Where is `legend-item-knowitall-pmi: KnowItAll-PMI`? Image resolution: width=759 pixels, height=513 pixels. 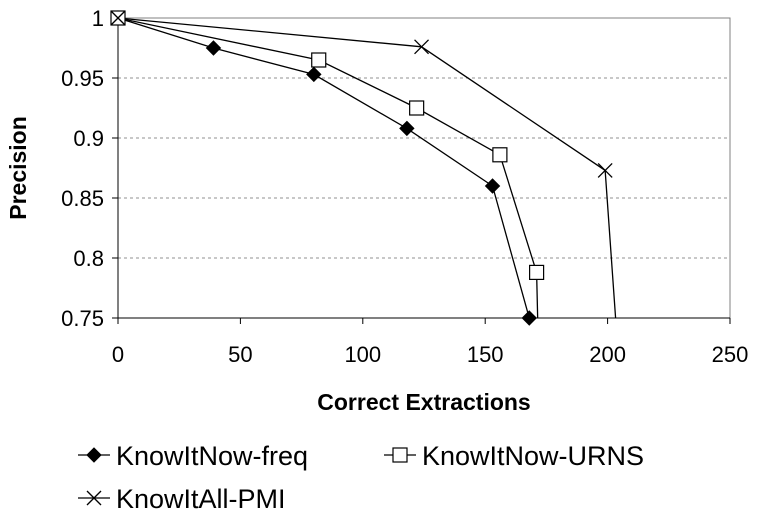
legend-item-knowitall-pmi: KnowItAll-PMI is located at coordinates (182, 498).